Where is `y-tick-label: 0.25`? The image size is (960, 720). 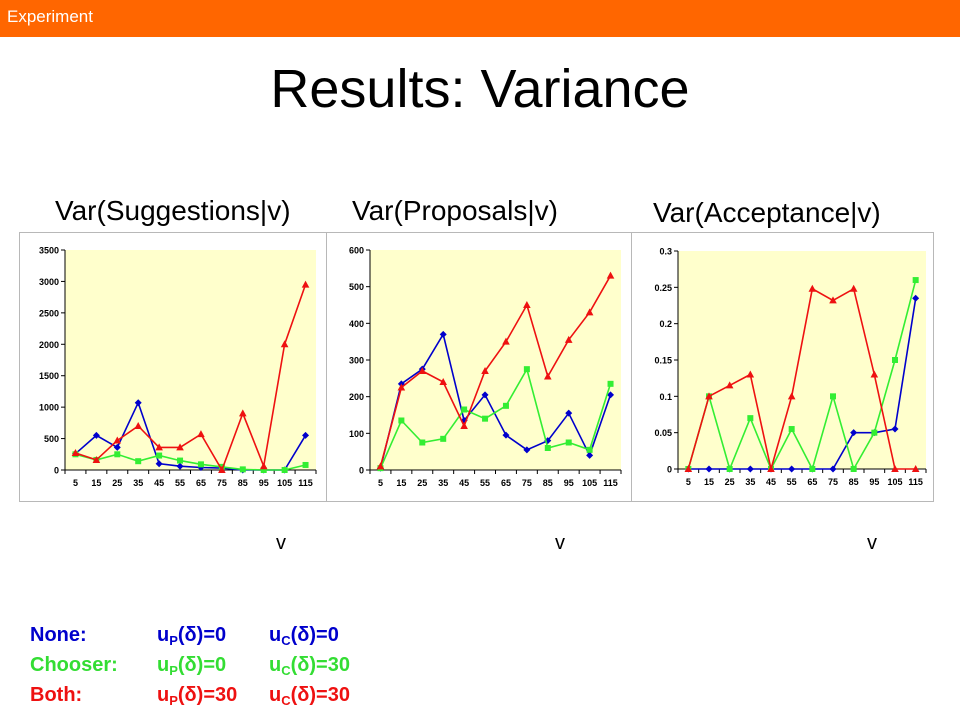 y-tick-label: 0.25 is located at coordinates (663, 288).